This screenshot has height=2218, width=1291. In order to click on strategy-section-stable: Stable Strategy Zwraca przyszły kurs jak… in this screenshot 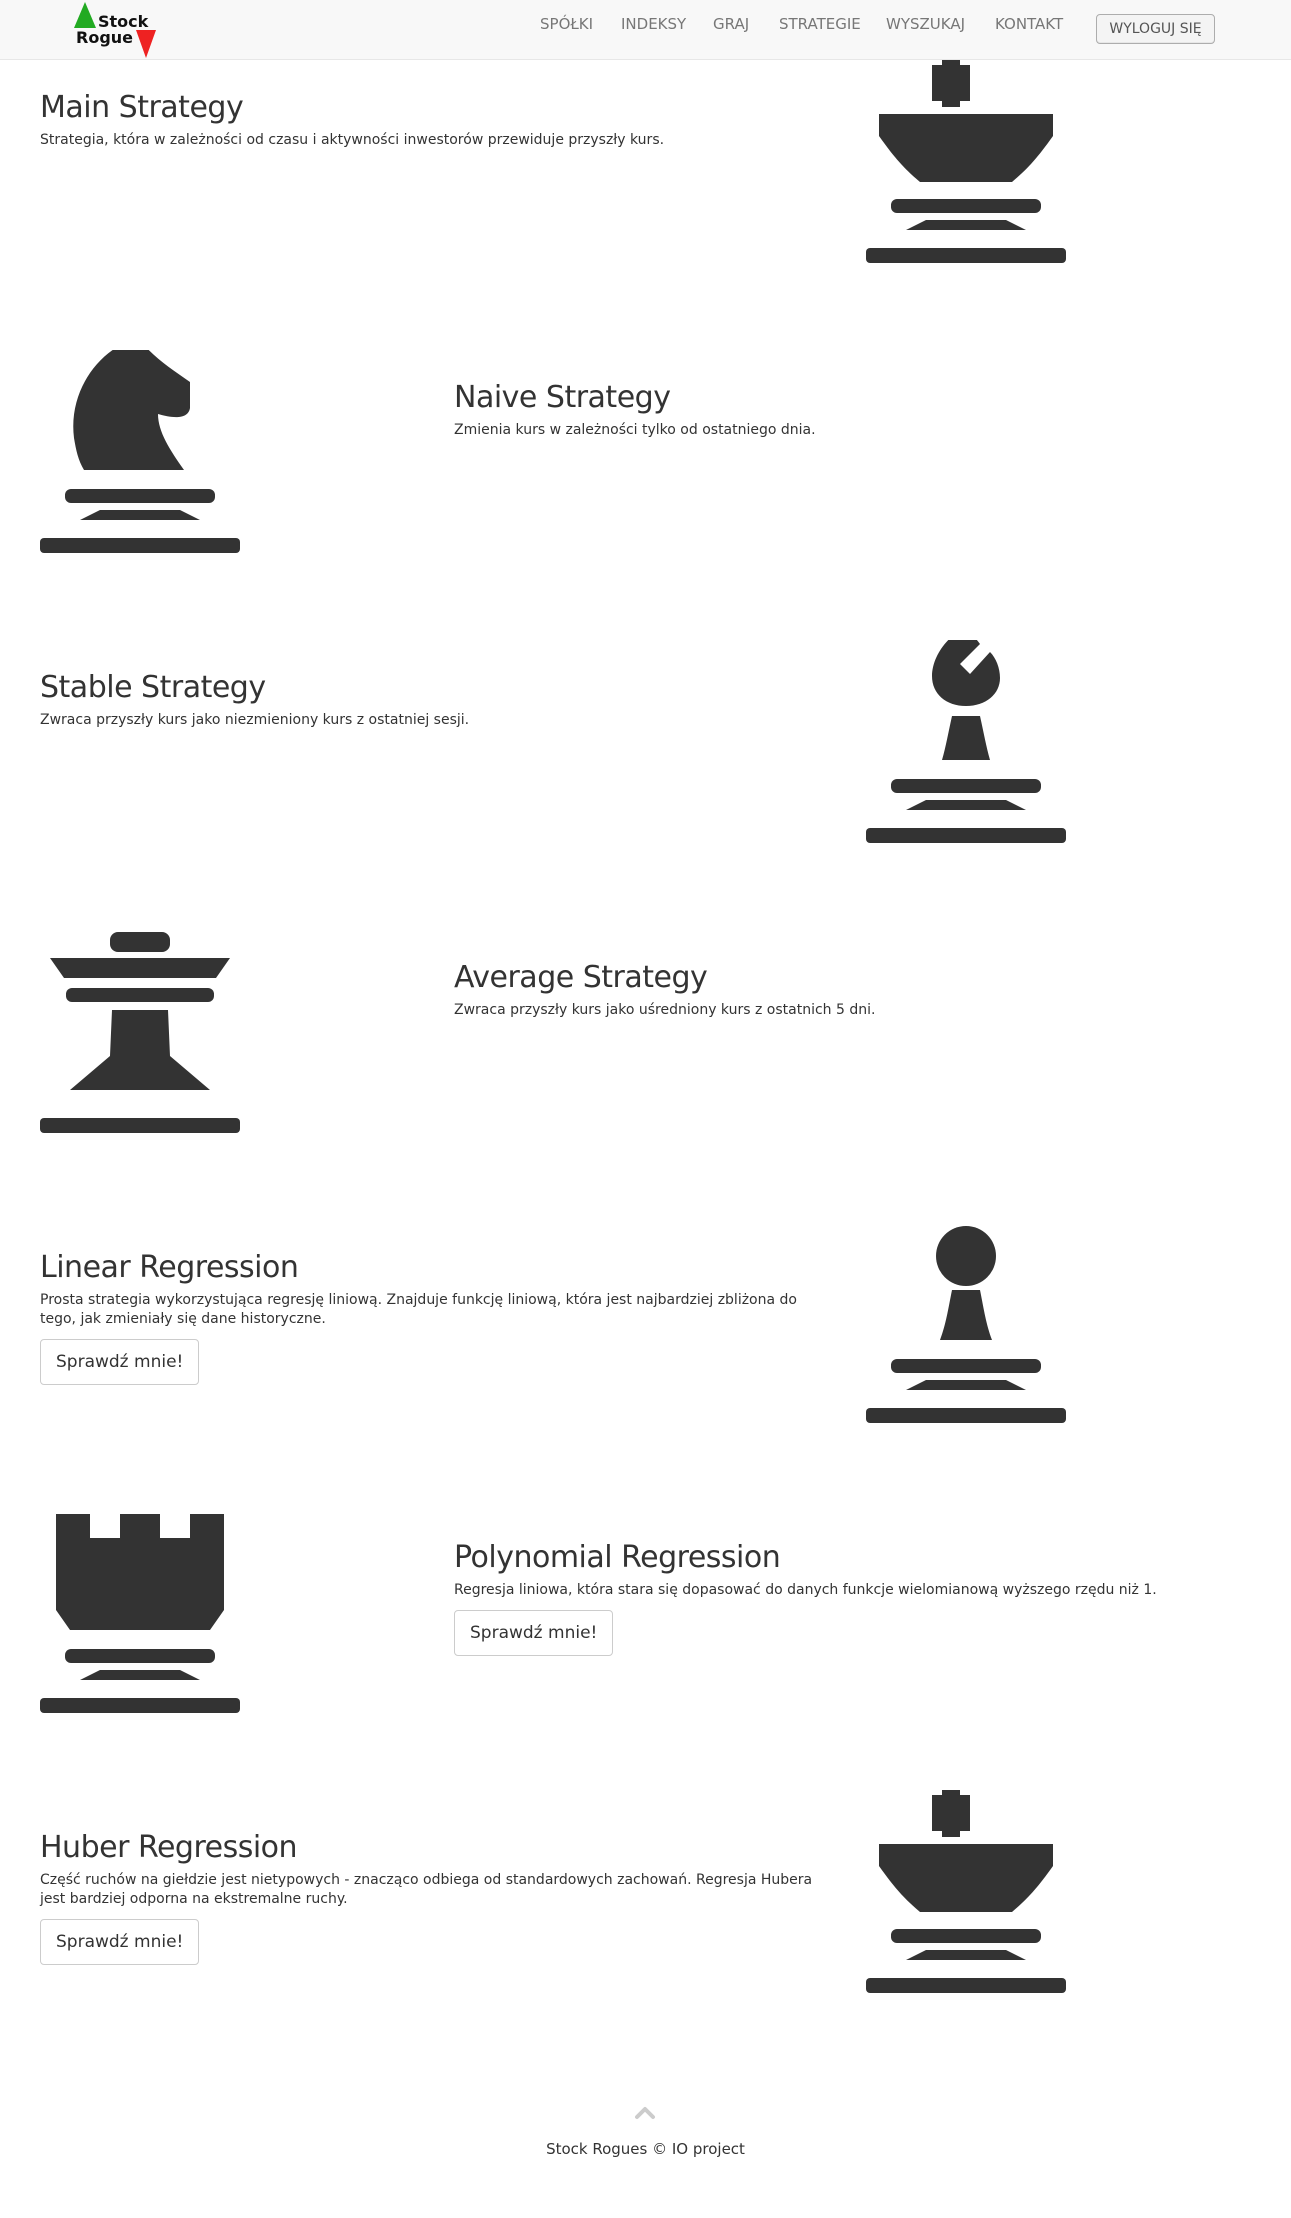, I will do `click(645, 785)`.